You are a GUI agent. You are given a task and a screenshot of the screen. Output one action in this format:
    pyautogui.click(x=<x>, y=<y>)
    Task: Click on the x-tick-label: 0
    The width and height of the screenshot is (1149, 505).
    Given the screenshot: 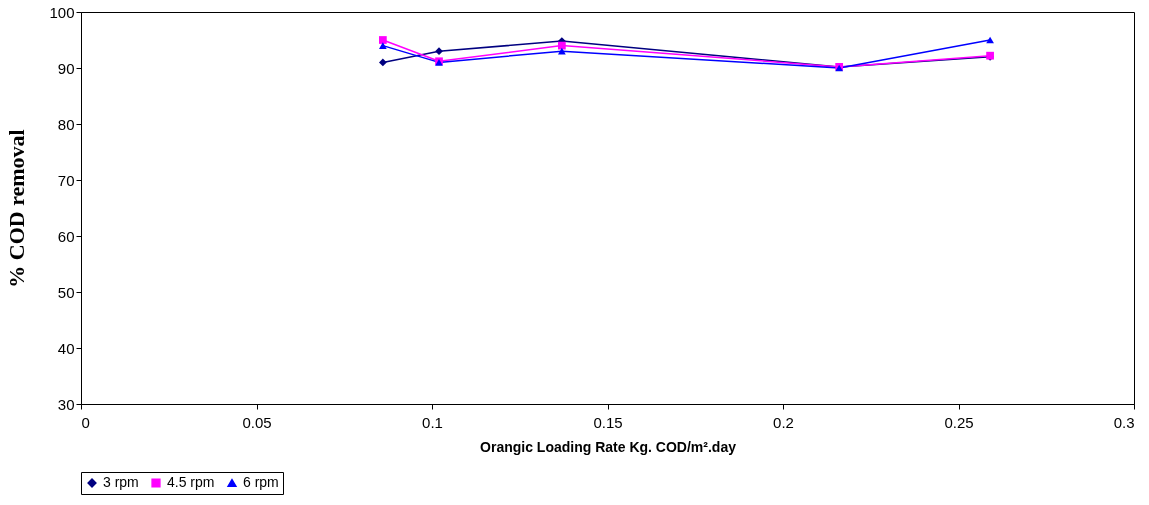 What is the action you would take?
    pyautogui.click(x=85, y=422)
    